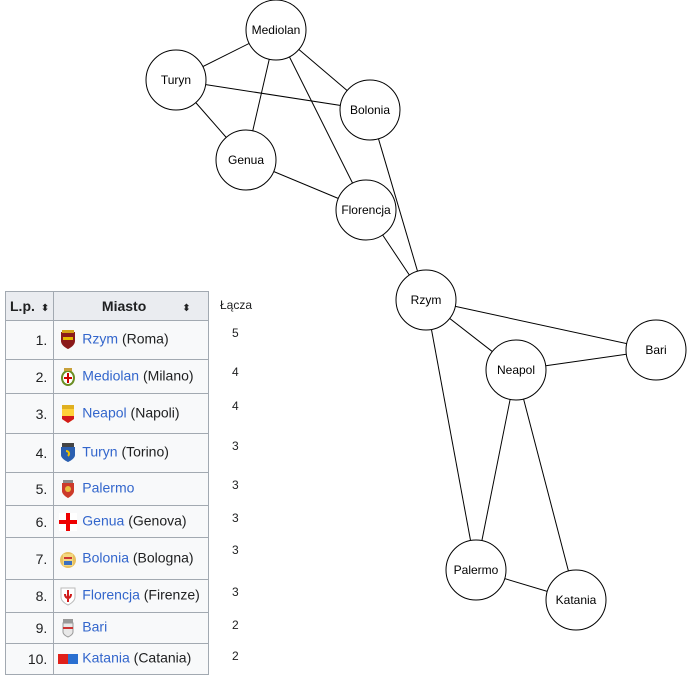 The image size is (687, 681). What do you see at coordinates (155, 412) in the screenshot?
I see `city-native-name: (Napoli)` at bounding box center [155, 412].